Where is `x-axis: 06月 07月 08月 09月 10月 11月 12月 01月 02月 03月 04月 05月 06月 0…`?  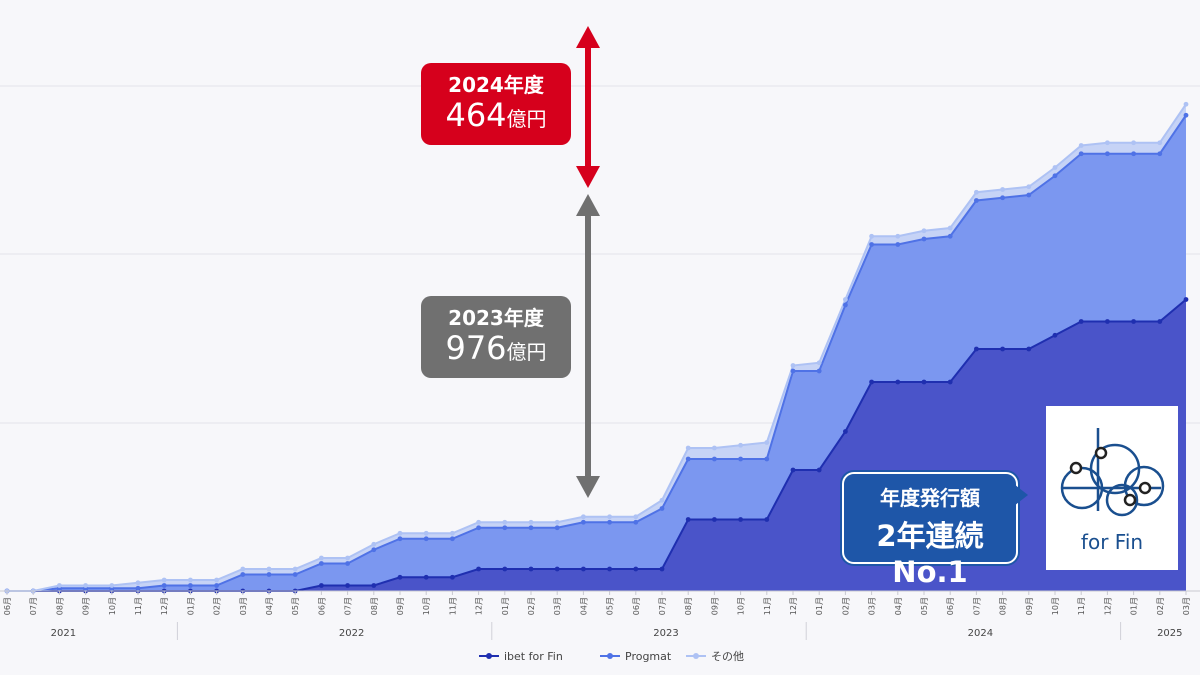
x-axis: 06月 07月 08月 09月 10月 11月 12月 01月 02月 03月 04月 05月 06月 0… is located at coordinates (600, 615).